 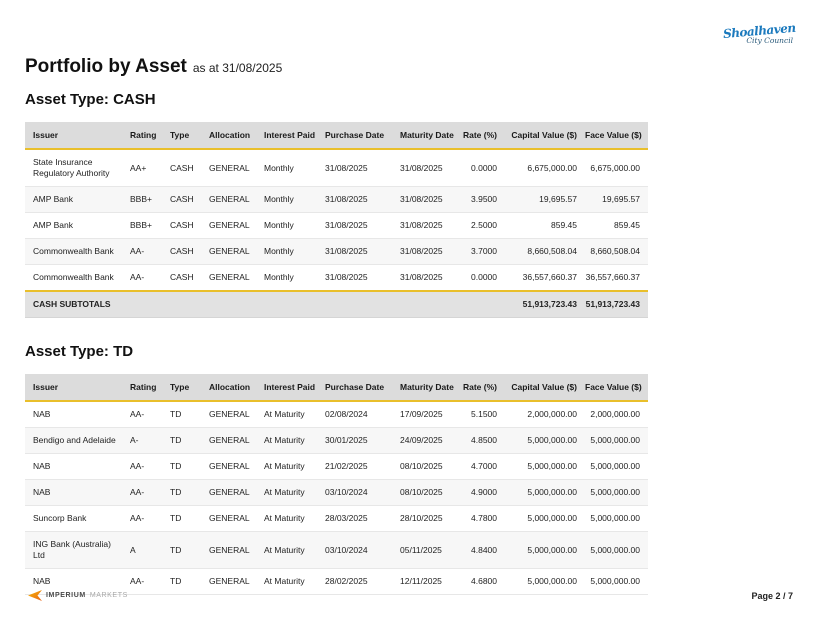 What do you see at coordinates (78, 595) in the screenshot?
I see `imperium-logo: IMPERIUM MARKETS` at bounding box center [78, 595].